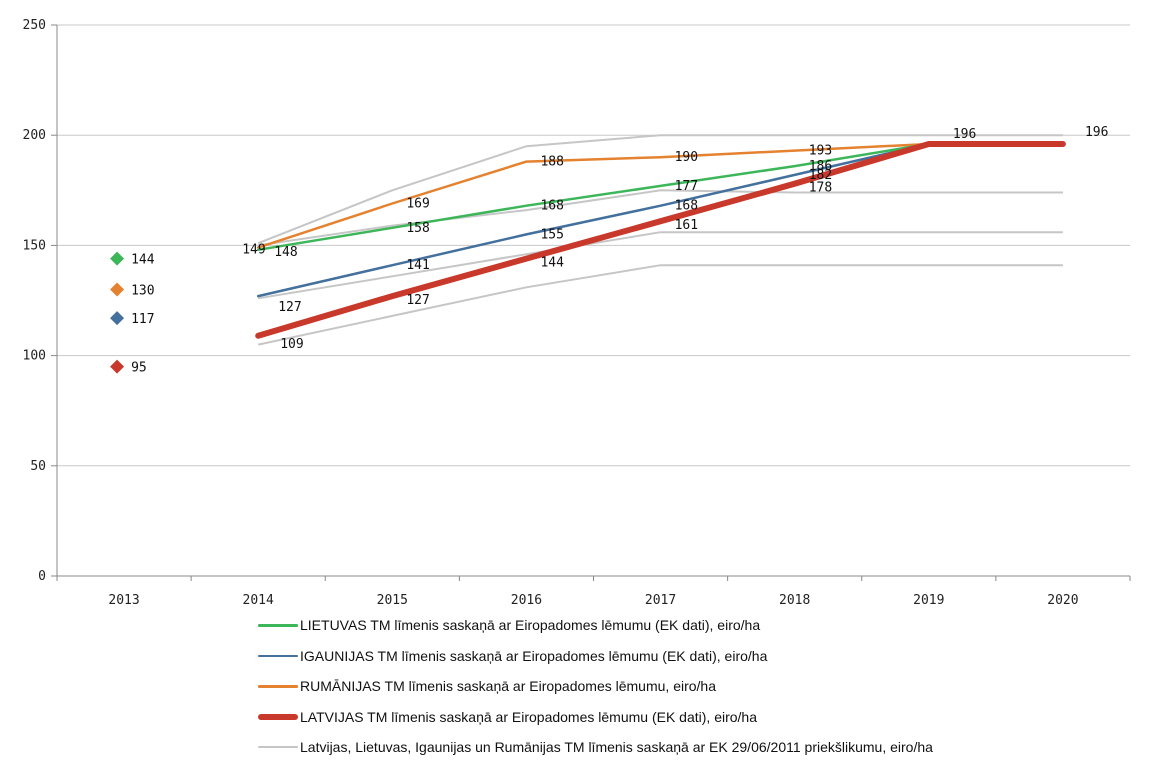 This screenshot has height=763, width=1154. What do you see at coordinates (417, 204) in the screenshot?
I see `data-label-ro: 169` at bounding box center [417, 204].